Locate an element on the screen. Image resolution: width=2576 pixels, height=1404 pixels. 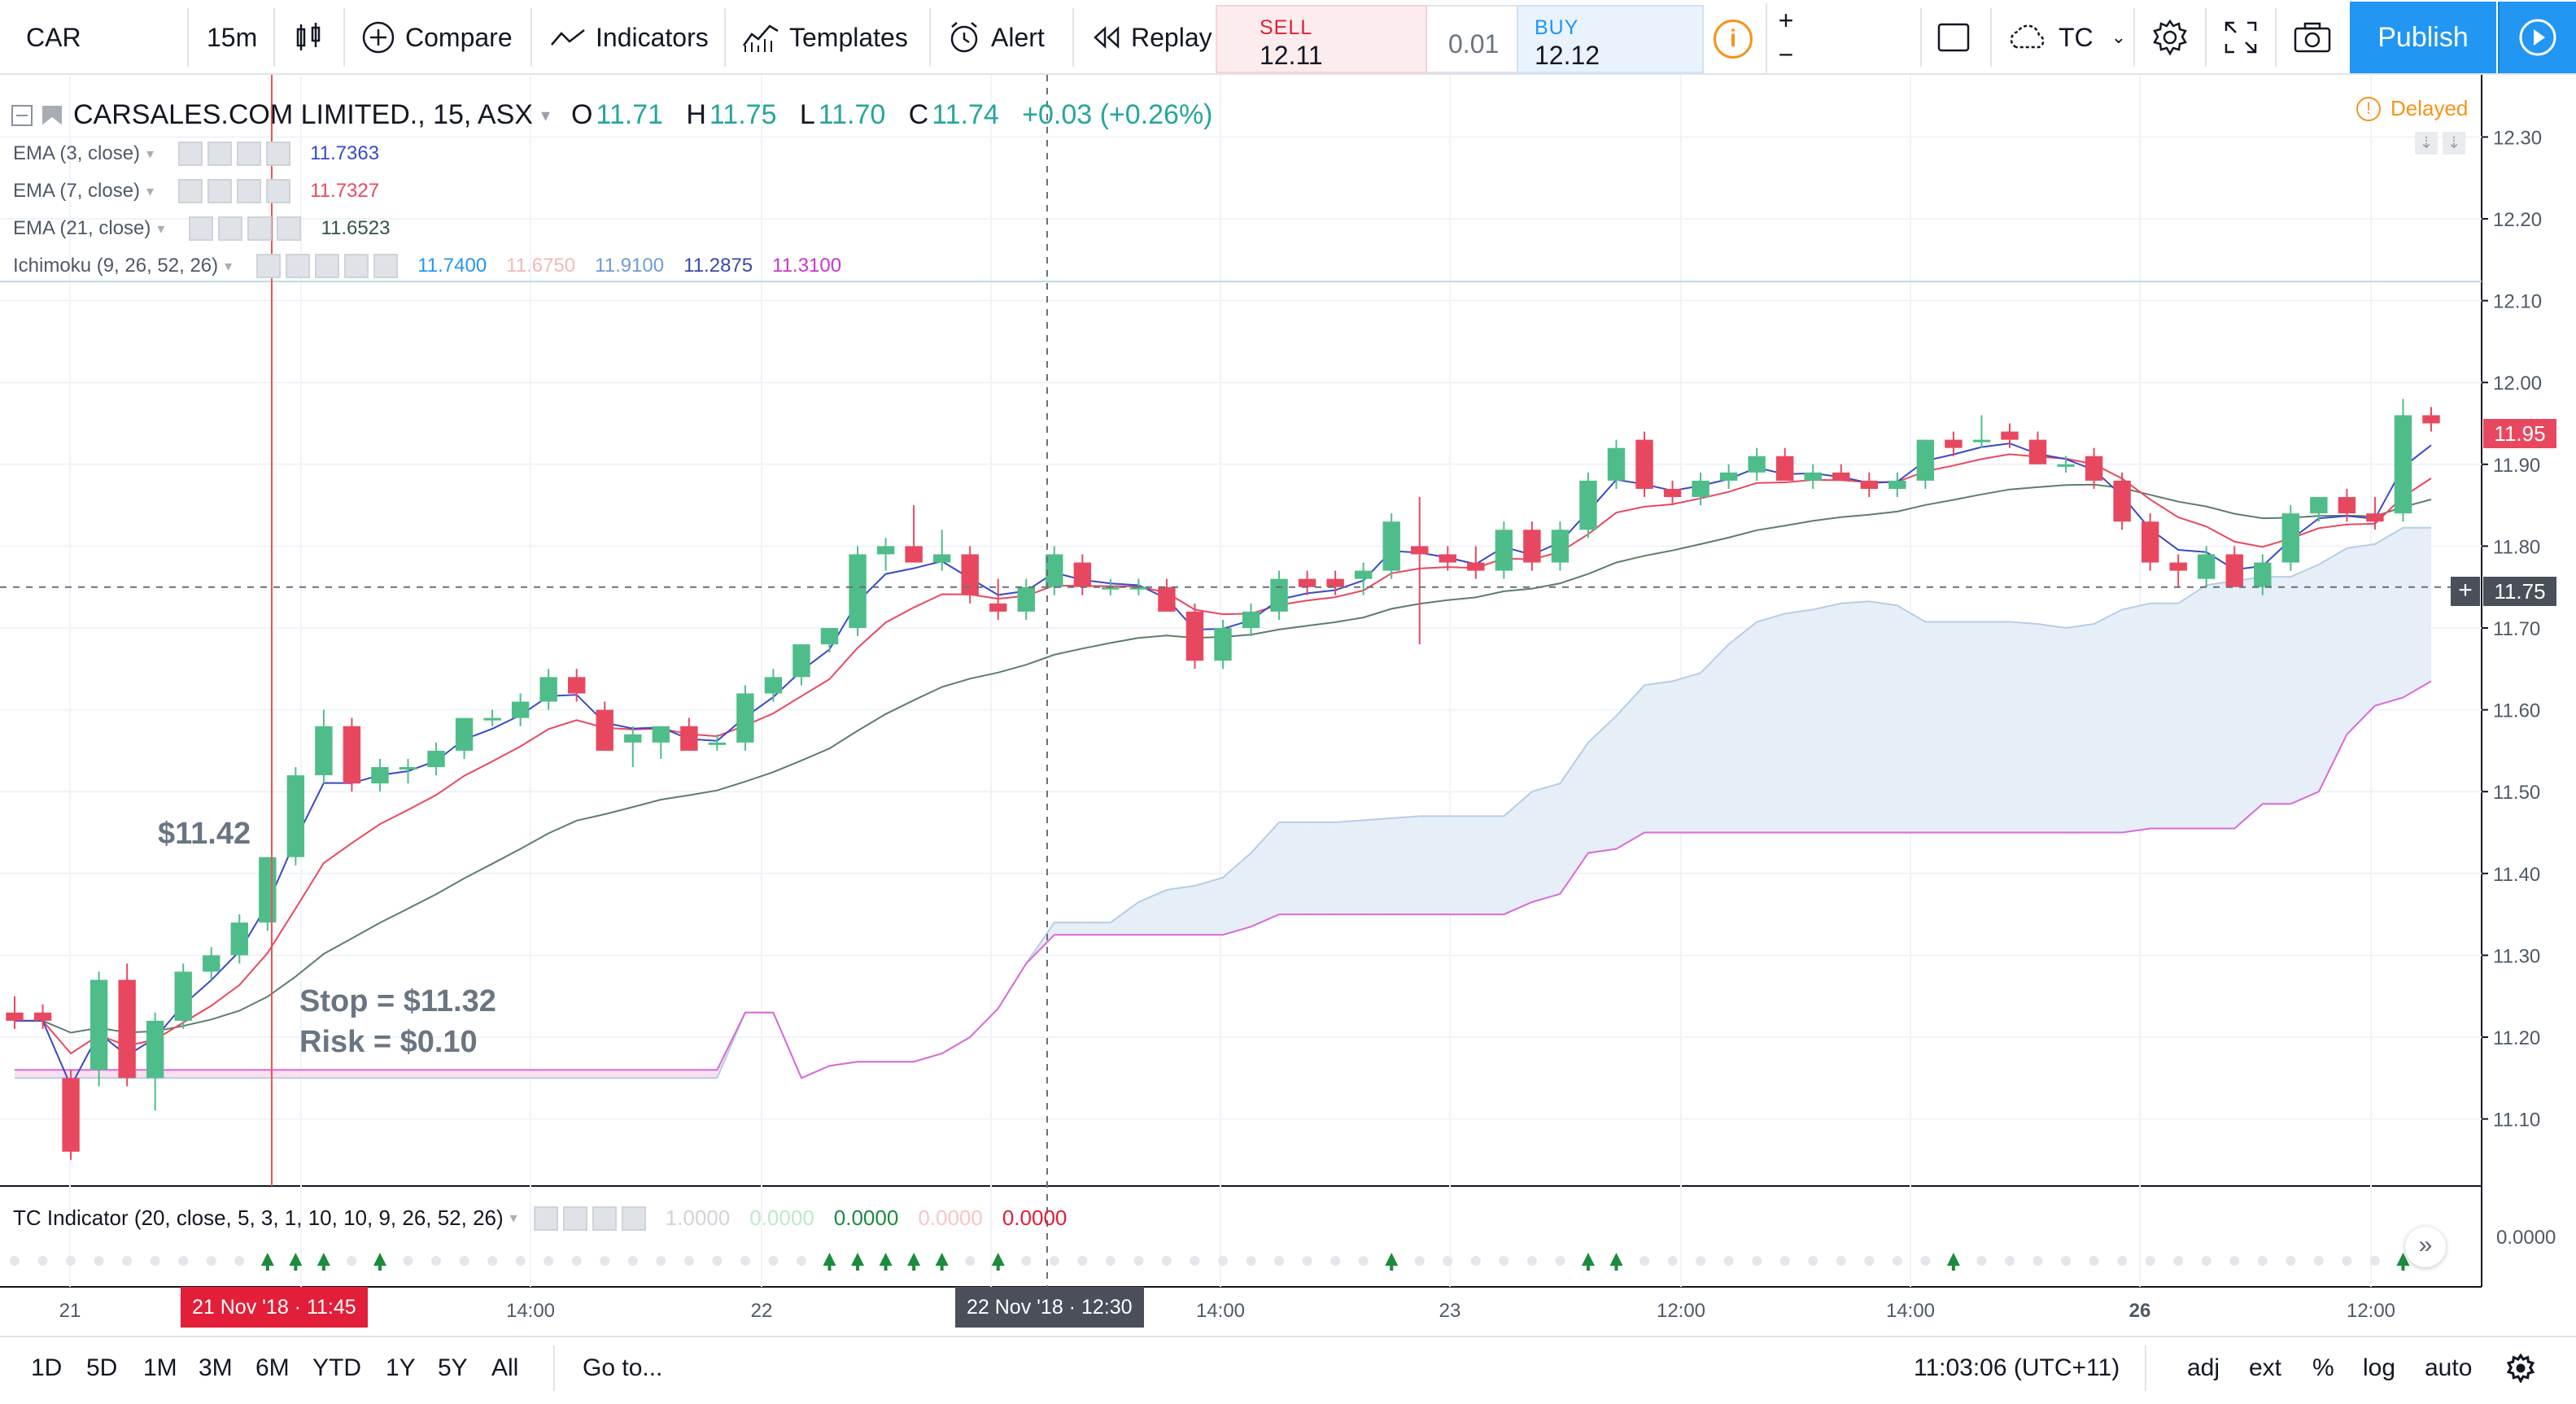
series-menu-icon: ▾ is located at coordinates (545, 114).